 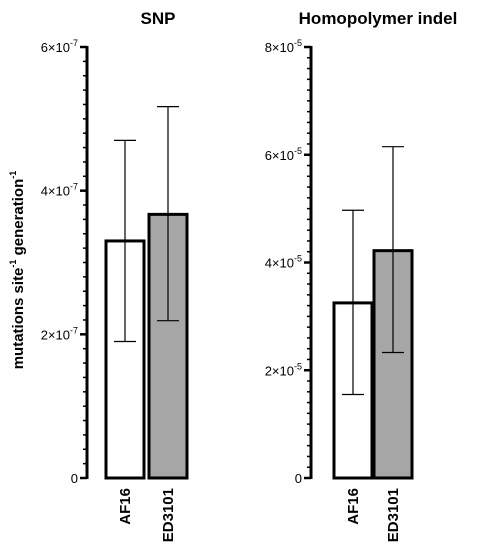 What do you see at coordinates (59, 333) in the screenshot?
I see `y-tick-label: 2×10⁻⁷` at bounding box center [59, 333].